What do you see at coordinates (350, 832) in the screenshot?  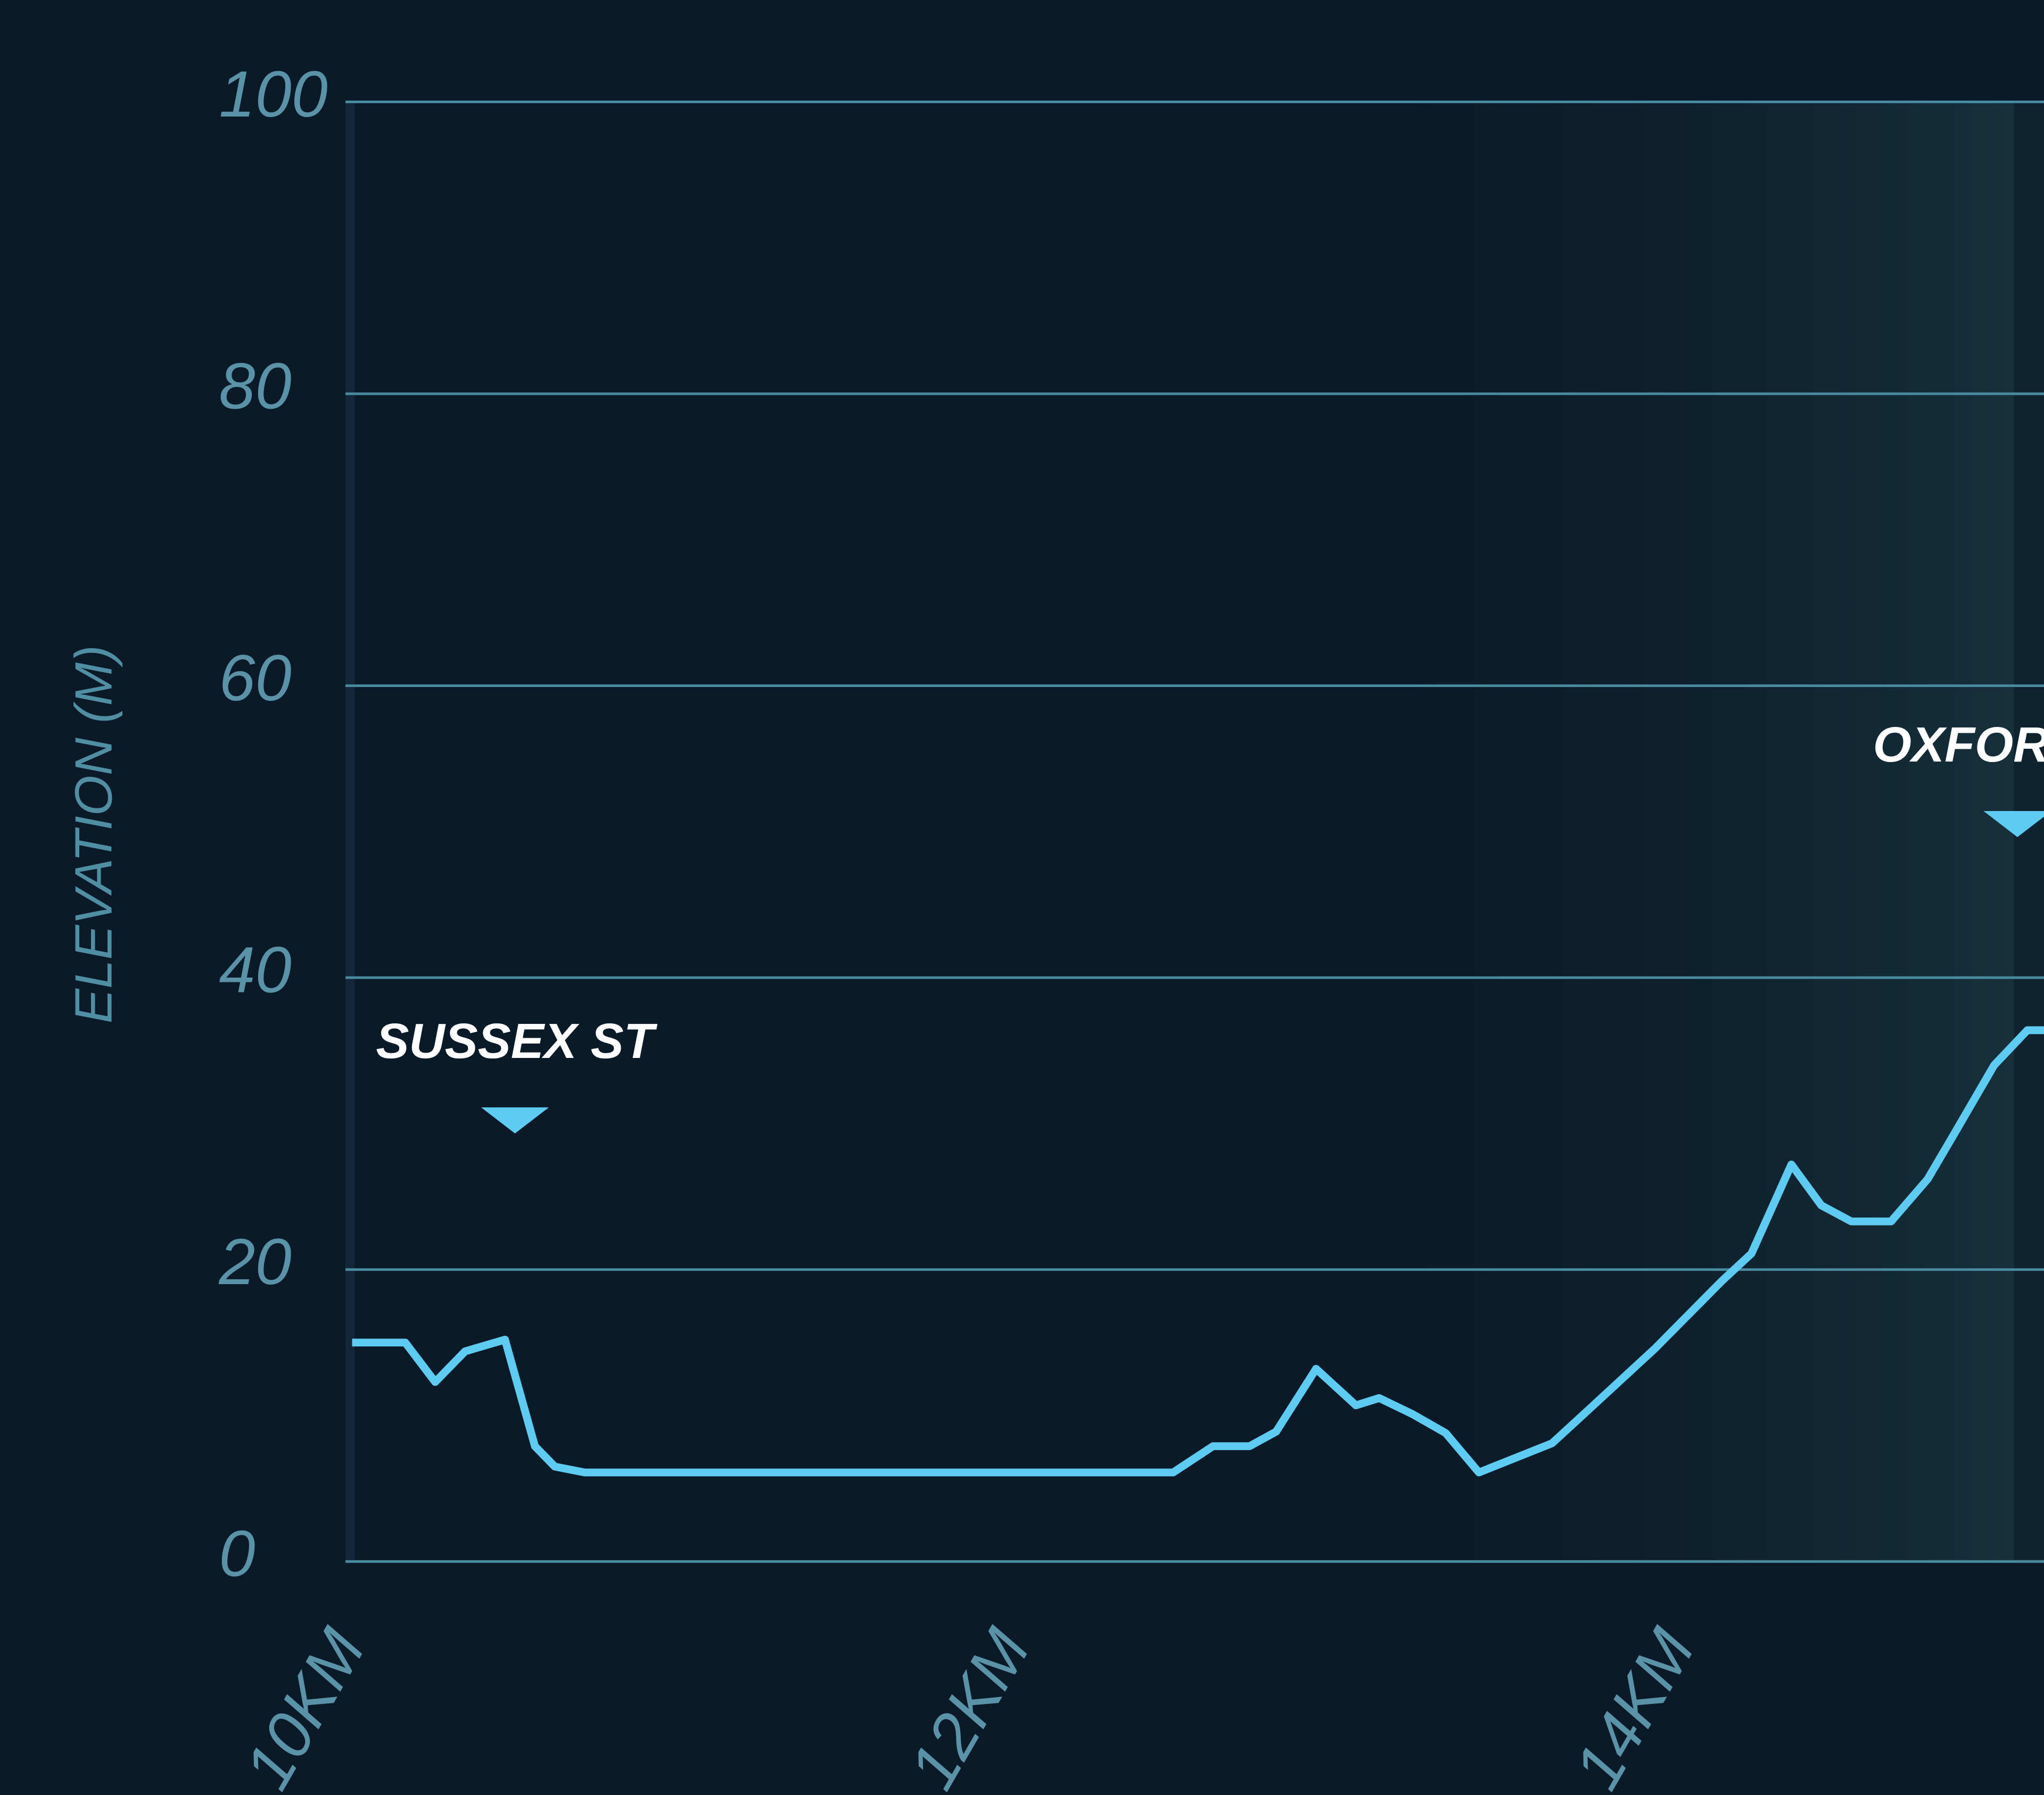 I see `left-edge` at bounding box center [350, 832].